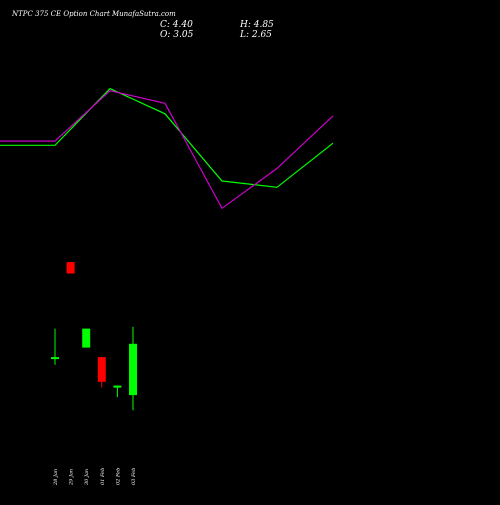 The width and height of the screenshot is (500, 505). I want to click on high-label: H: 4.85, so click(256, 25).